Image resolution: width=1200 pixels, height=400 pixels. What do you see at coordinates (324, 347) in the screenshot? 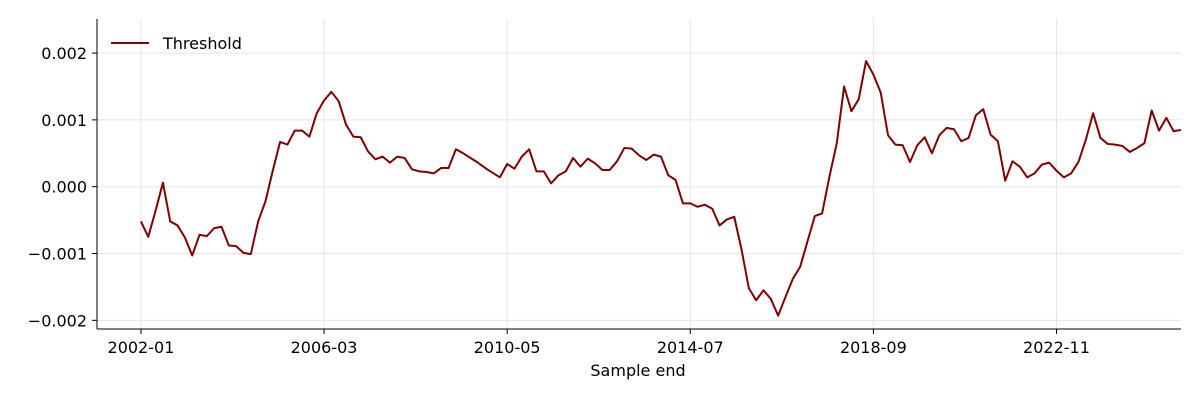
I see `x-tick-label: 2006-03` at bounding box center [324, 347].